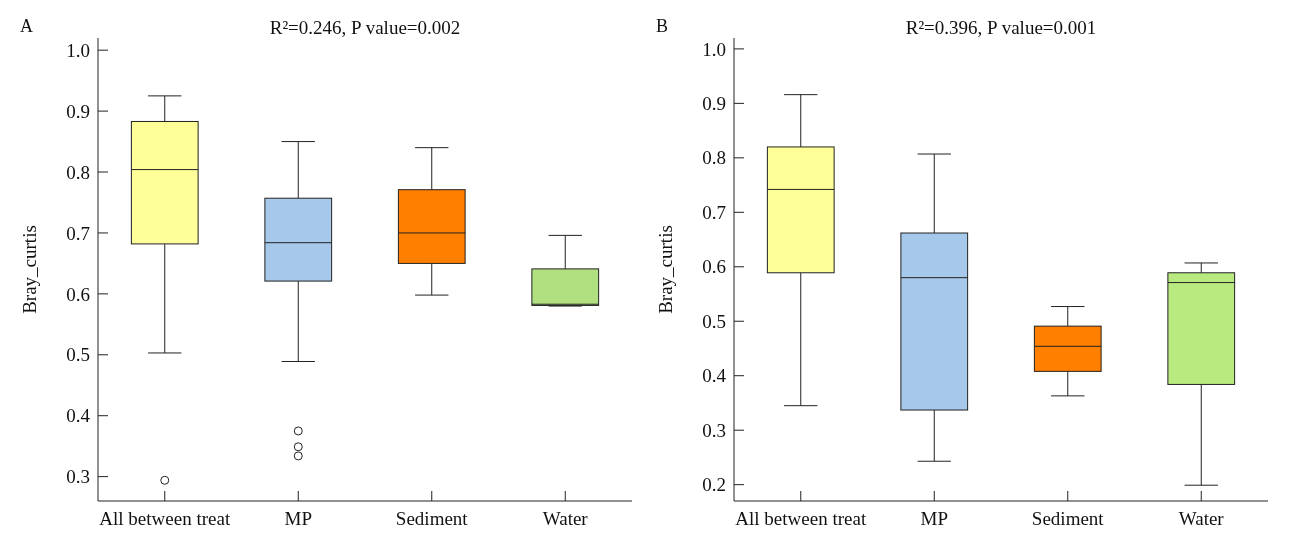 The height and width of the screenshot is (544, 1289). What do you see at coordinates (26, 26) in the screenshot?
I see `text: A` at bounding box center [26, 26].